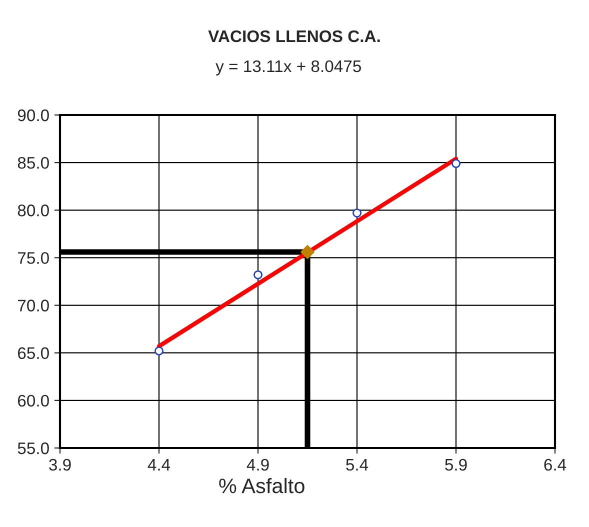  What do you see at coordinates (33, 400) in the screenshot?
I see `y-tick-label: 60.0` at bounding box center [33, 400].